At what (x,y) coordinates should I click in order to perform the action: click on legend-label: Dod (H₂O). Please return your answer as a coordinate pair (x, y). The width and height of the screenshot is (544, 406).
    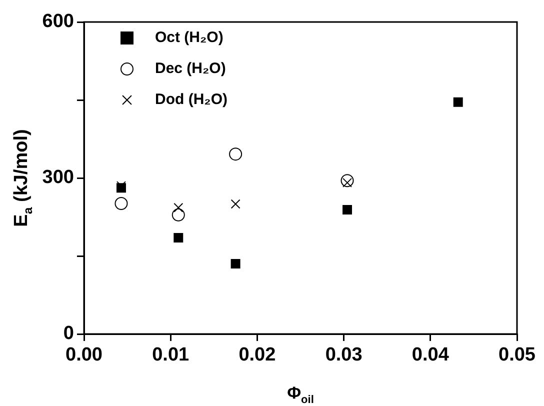
    Looking at the image, I should click on (191, 99).